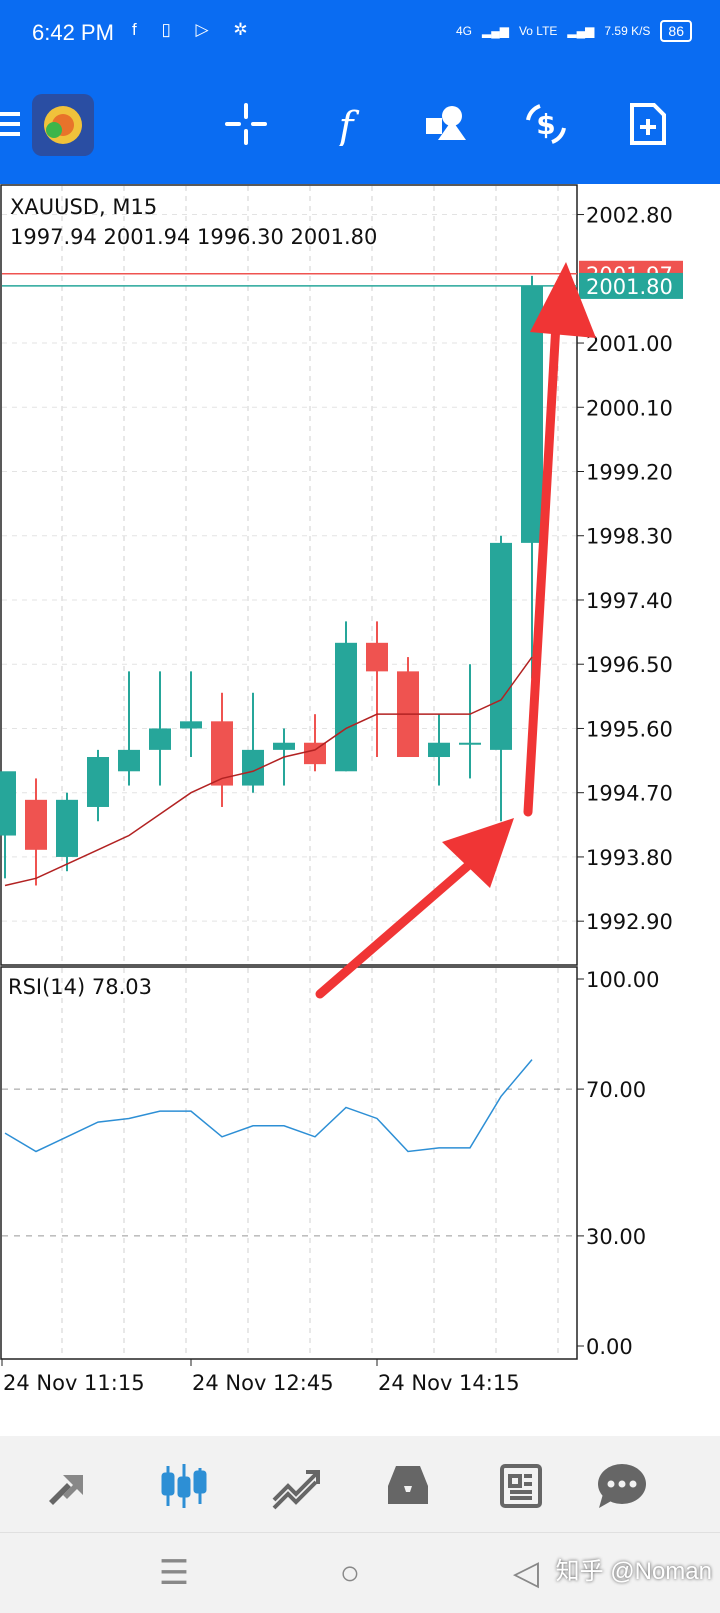 Image resolution: width=720 pixels, height=1613 pixels. Describe the element at coordinates (263, 1383) in the screenshot. I see `time-tick-label: 24 Nov 12:45` at that location.